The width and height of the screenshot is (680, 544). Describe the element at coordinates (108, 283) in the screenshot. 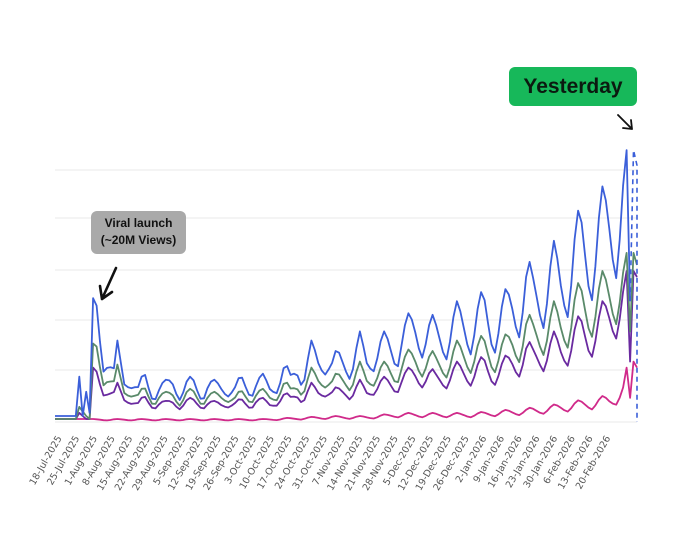

I see `viral-arrow-icon` at that location.